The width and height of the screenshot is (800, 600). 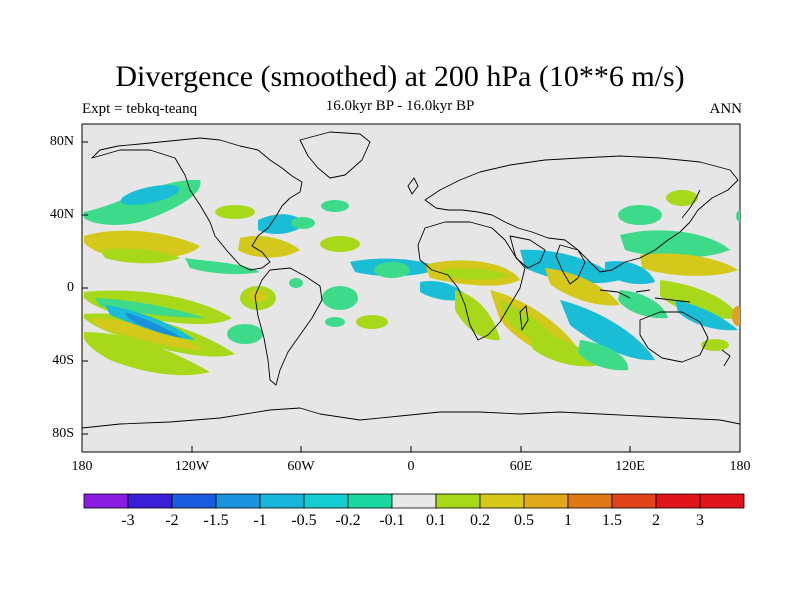 What do you see at coordinates (400, 106) in the screenshot?
I see `period-label: 16.0kyr BP - 16.0kyr BP` at bounding box center [400, 106].